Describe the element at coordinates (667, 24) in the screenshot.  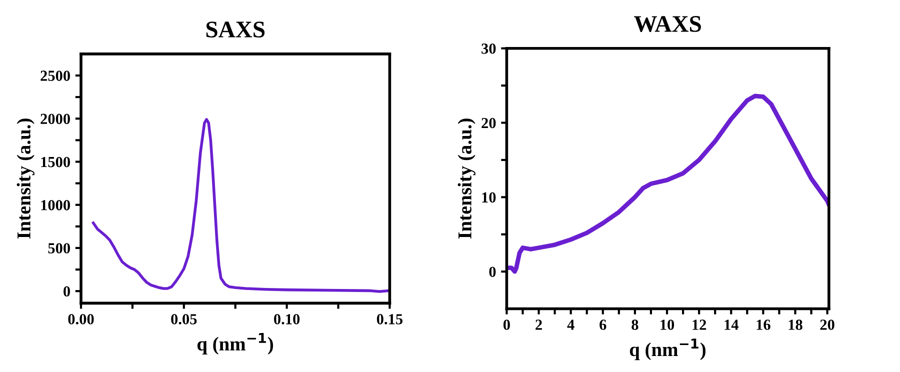
I see `chart-title: WAXS` at that location.